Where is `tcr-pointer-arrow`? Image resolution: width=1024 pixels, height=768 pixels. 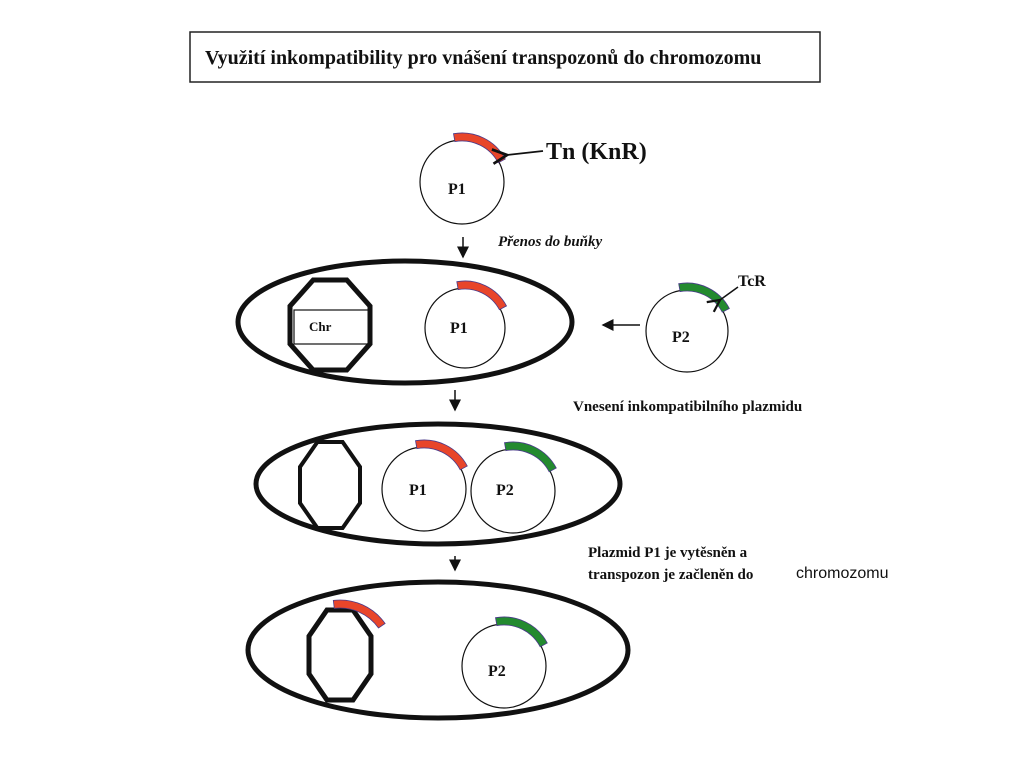
tcr-pointer-arrow is located at coordinates (729, 293).